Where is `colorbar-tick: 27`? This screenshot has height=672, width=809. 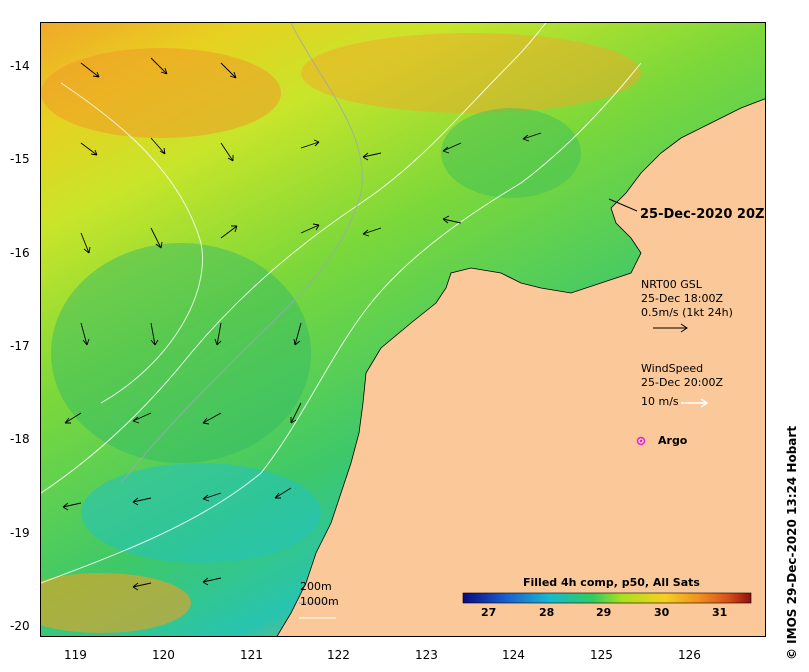 colorbar-tick: 27 is located at coordinates (489, 612).